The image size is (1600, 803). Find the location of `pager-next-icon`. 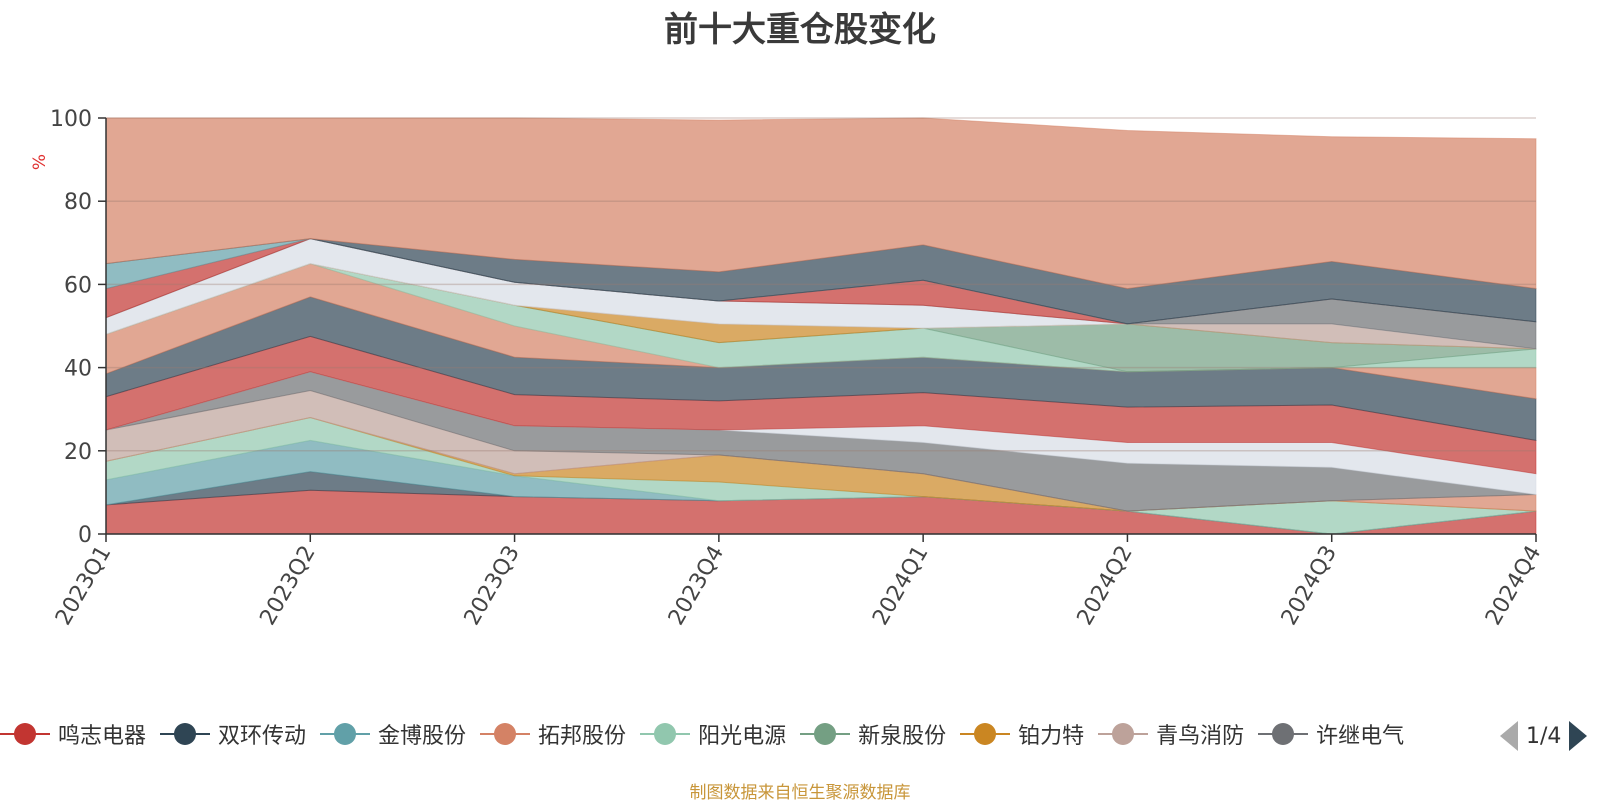

pager-next-icon is located at coordinates (1578, 736).